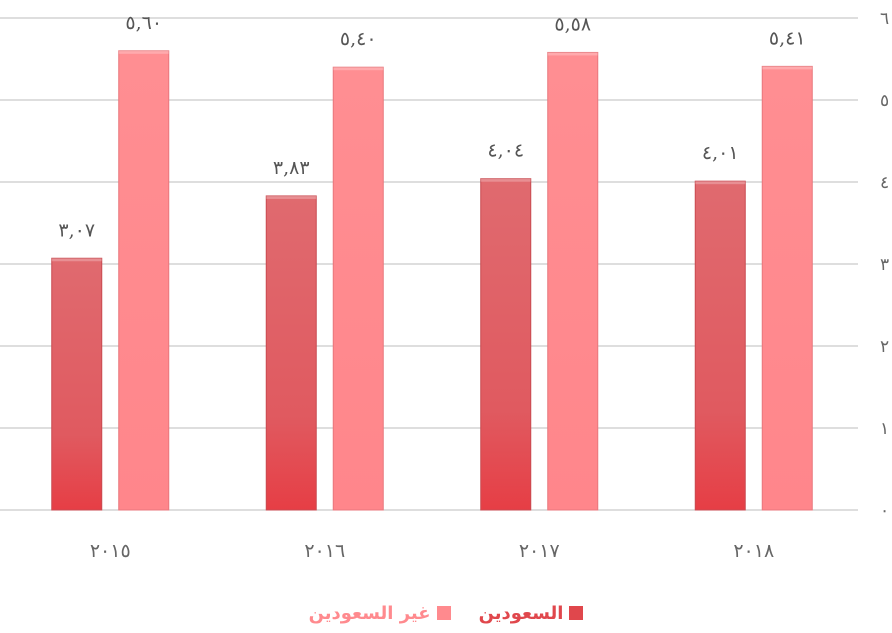 This screenshot has height=633, width=892. I want to click on legend-item-non-saudi: غير السعودين, so click(380, 613).